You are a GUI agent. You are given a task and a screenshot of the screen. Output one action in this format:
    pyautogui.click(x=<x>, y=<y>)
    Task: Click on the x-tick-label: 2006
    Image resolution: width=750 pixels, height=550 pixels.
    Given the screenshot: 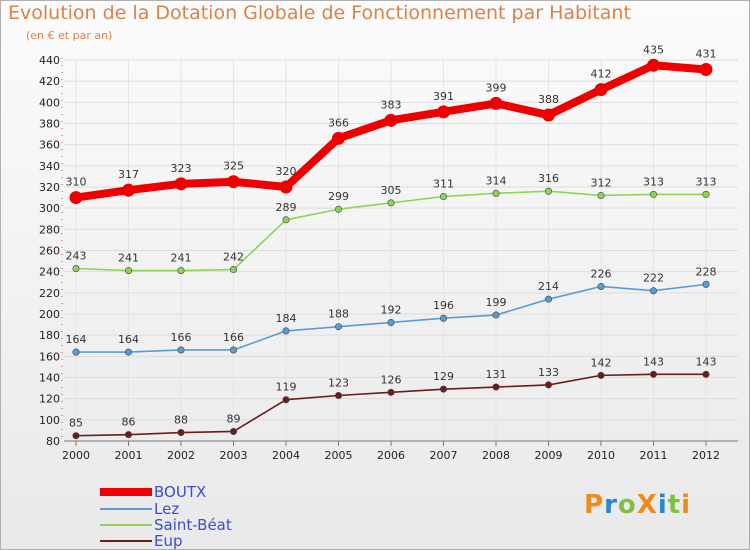 What is the action you would take?
    pyautogui.click(x=391, y=455)
    